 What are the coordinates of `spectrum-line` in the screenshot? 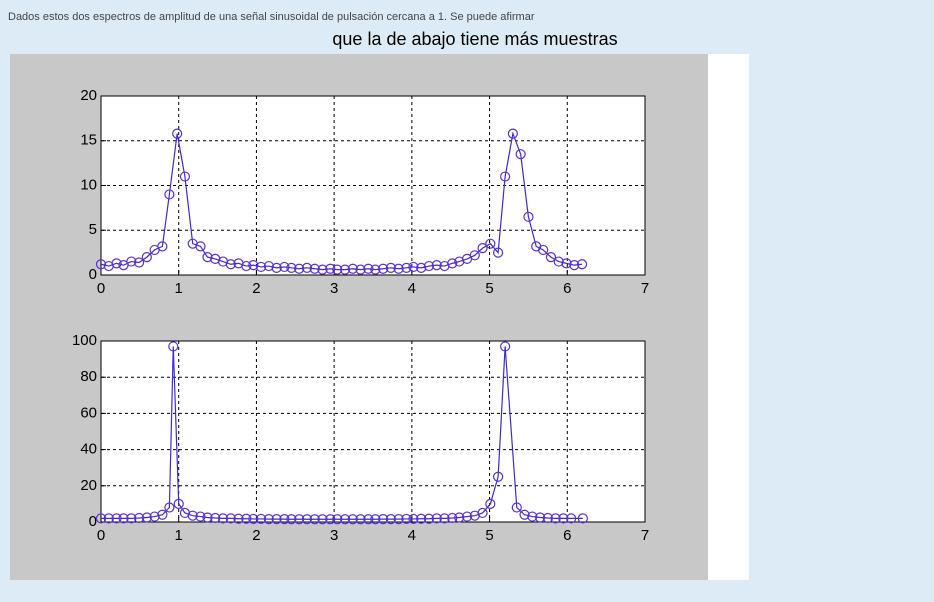 It's located at (342, 433).